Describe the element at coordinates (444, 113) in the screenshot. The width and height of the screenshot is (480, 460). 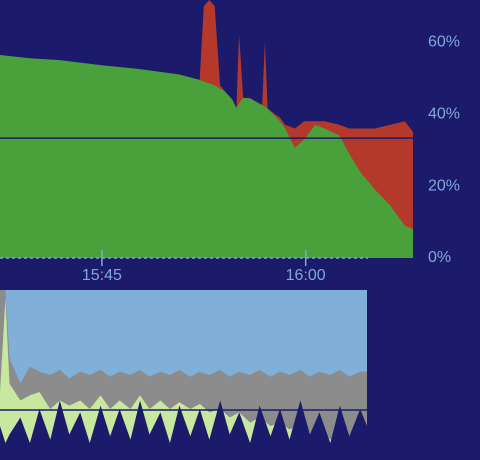
I see `y-tick-label: 40%` at that location.